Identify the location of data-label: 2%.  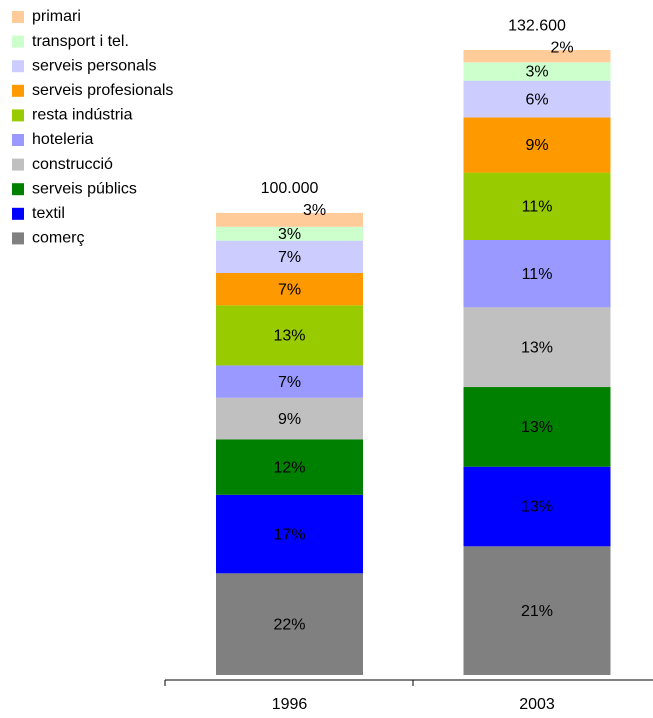
(561, 47).